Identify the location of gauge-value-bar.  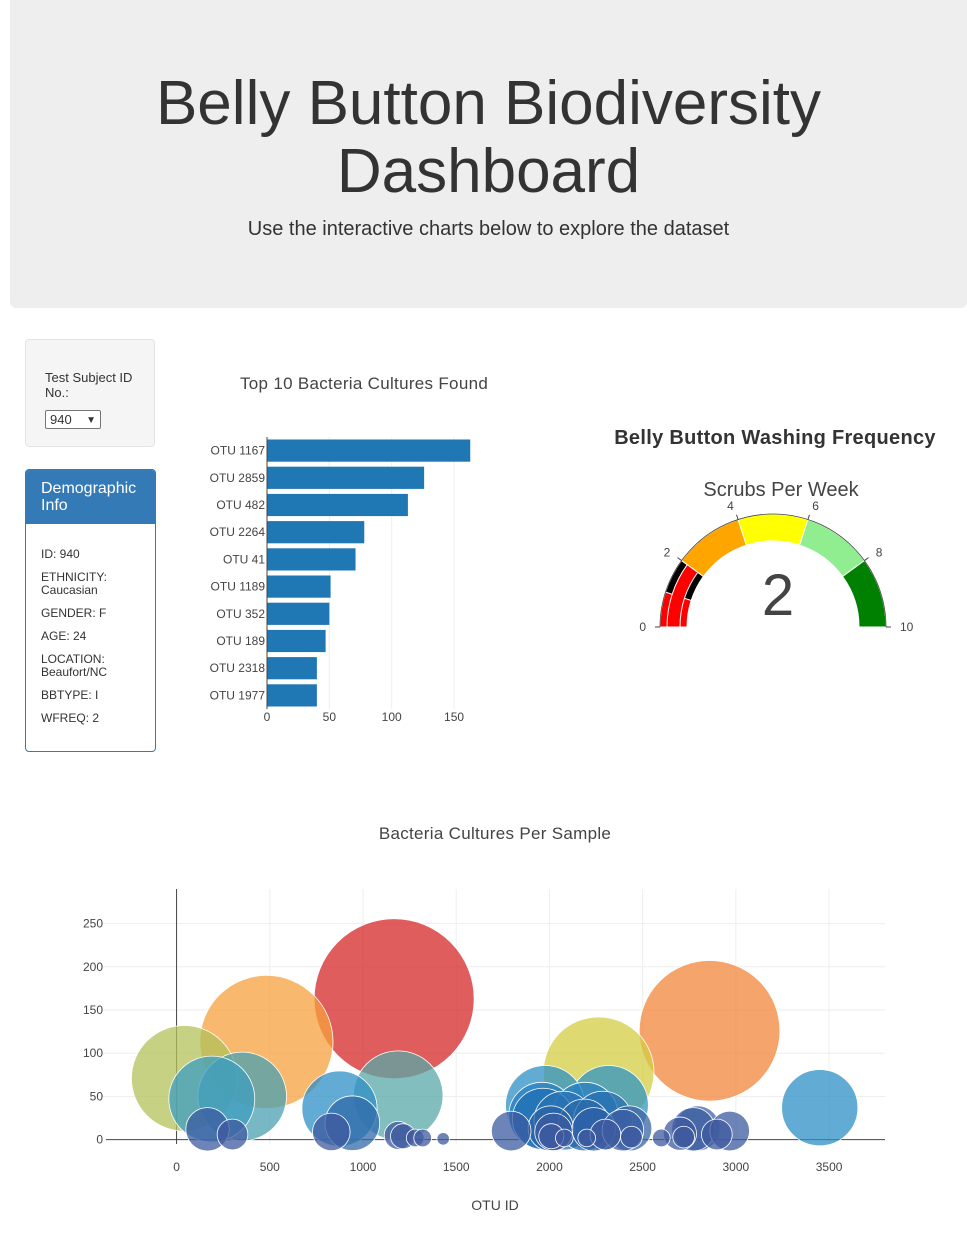
(682, 595).